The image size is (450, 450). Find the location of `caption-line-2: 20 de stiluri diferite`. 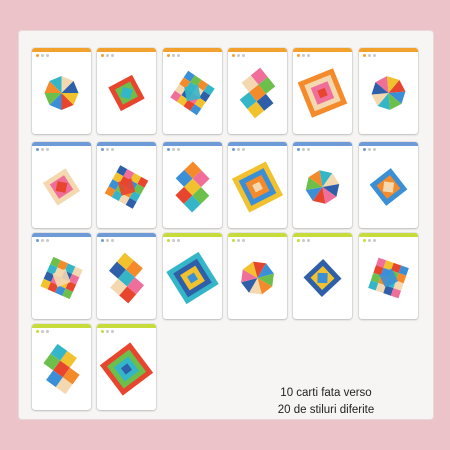

caption-line-2: 20 de stiluri diferite is located at coordinates (326, 410).